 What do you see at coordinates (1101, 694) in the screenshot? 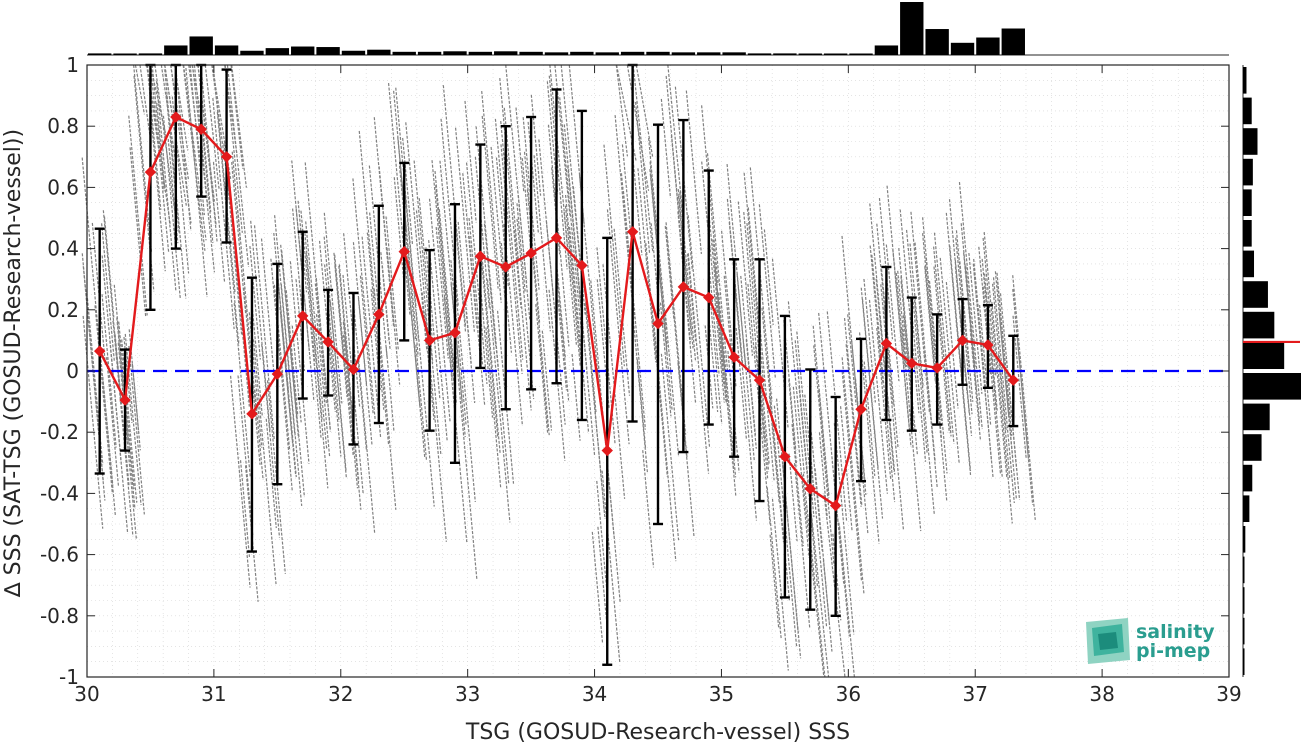
I see `x-tick-label: 38` at bounding box center [1101, 694].